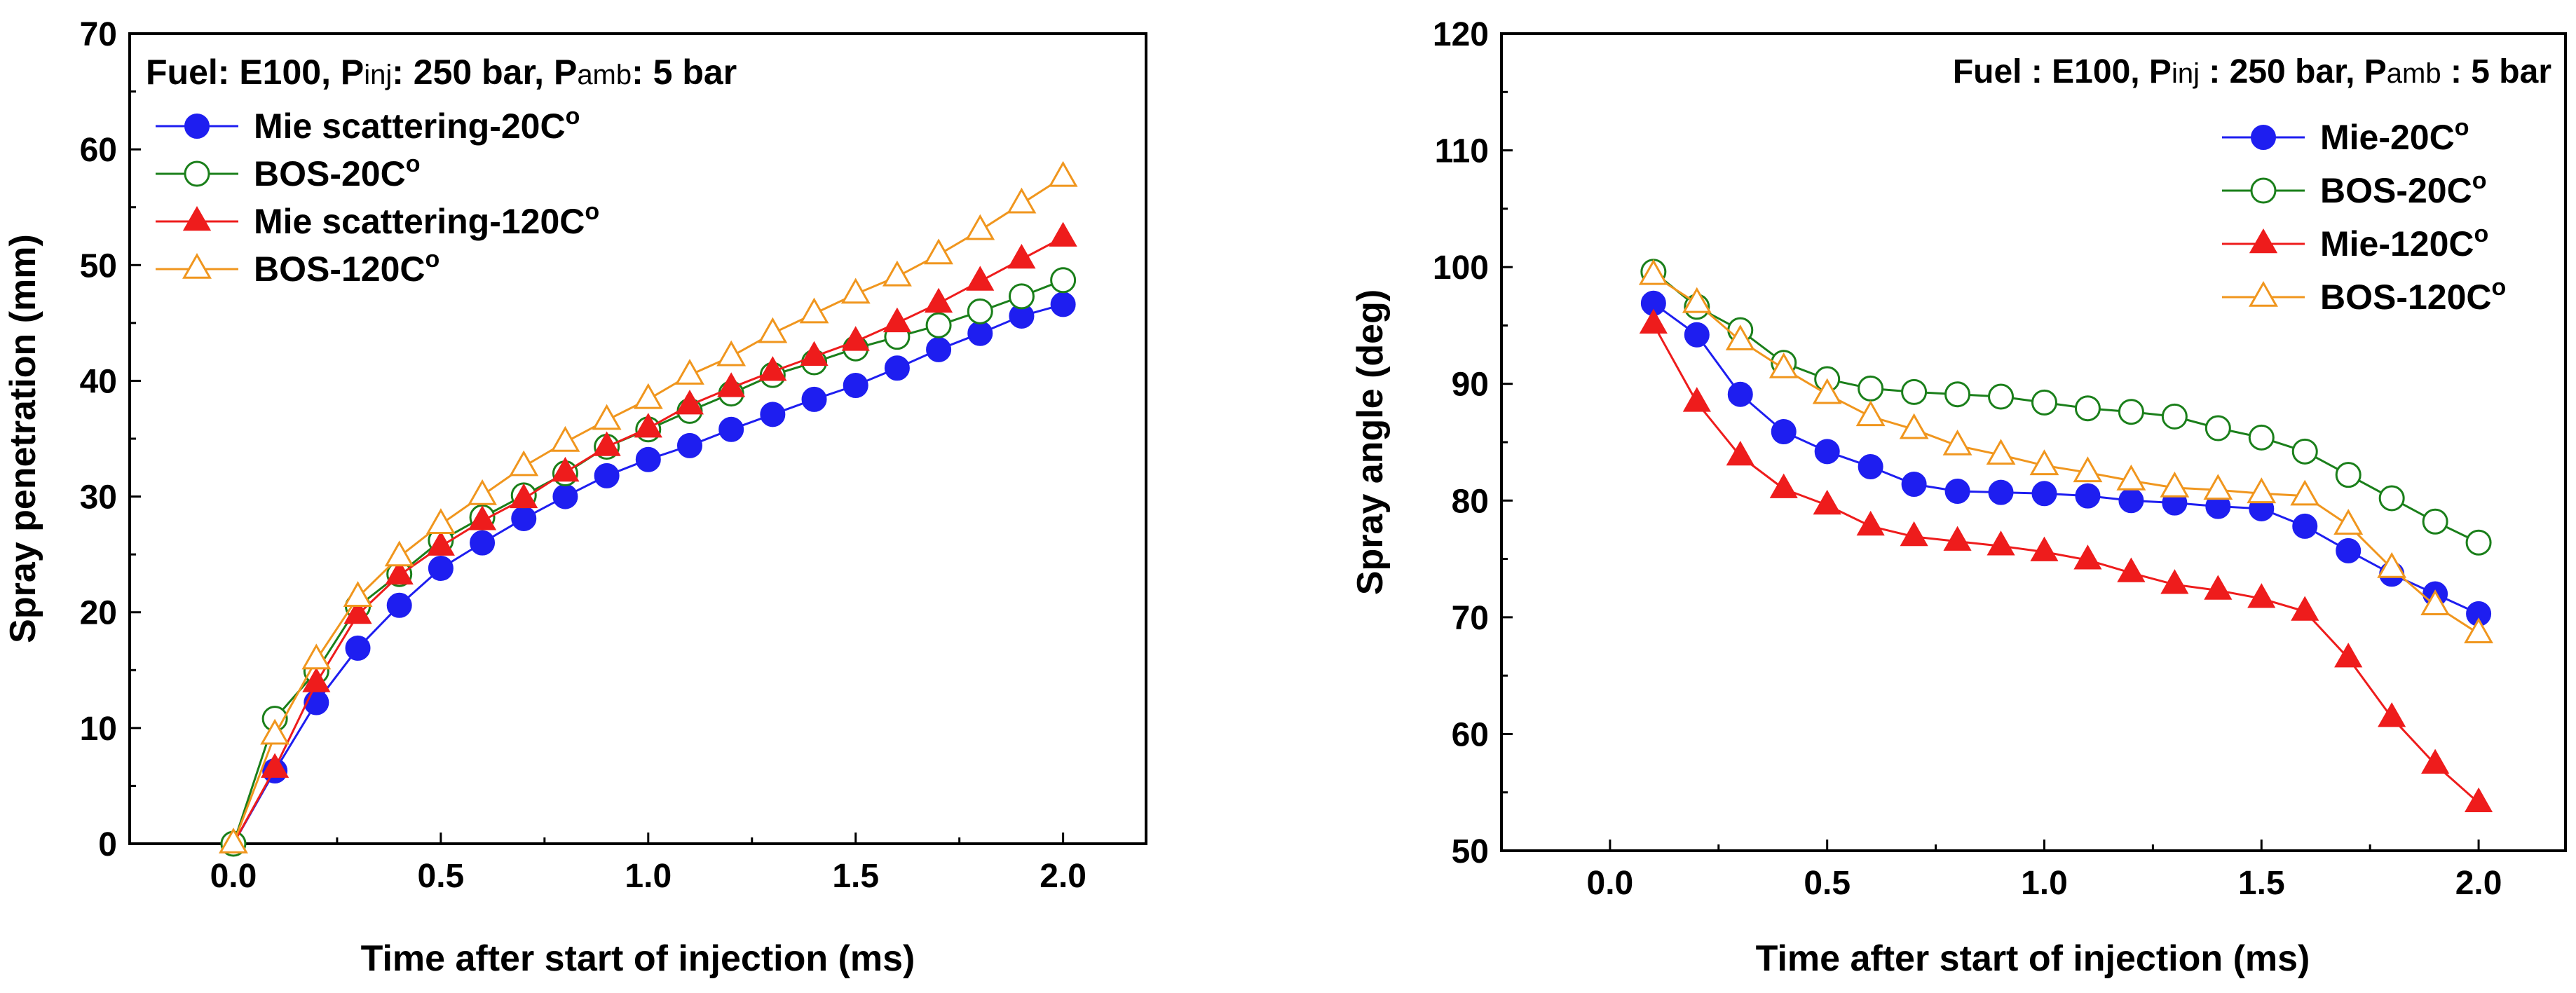  I want to click on legend-label-text: BOS-120C, so click(339, 269).